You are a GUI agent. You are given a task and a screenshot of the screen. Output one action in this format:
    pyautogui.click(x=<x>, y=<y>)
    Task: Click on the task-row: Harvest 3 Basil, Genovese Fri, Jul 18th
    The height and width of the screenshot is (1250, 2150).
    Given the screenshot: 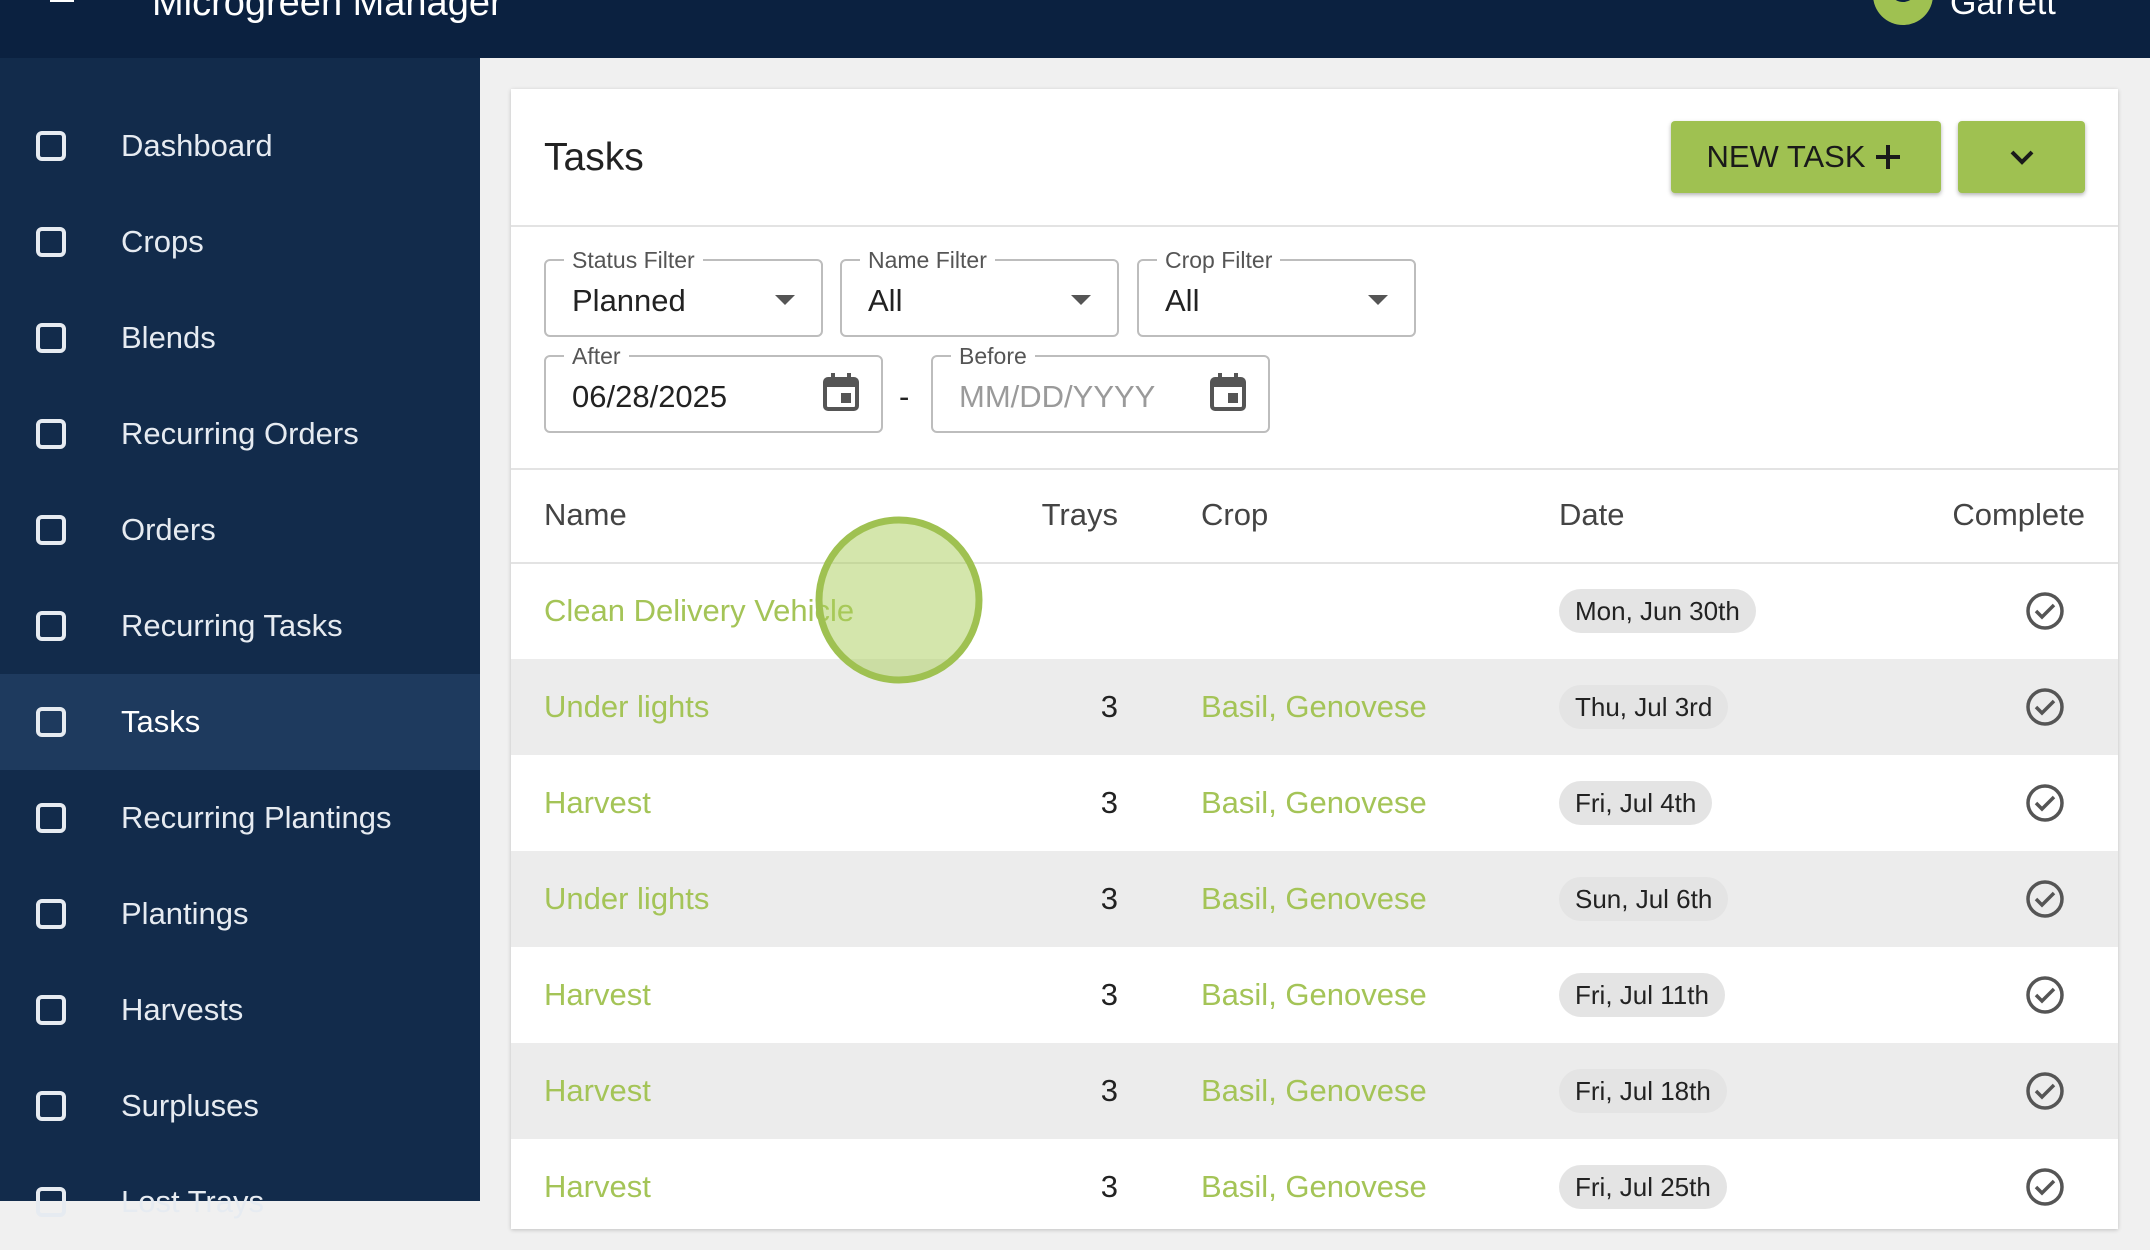 What is the action you would take?
    pyautogui.click(x=1314, y=1091)
    